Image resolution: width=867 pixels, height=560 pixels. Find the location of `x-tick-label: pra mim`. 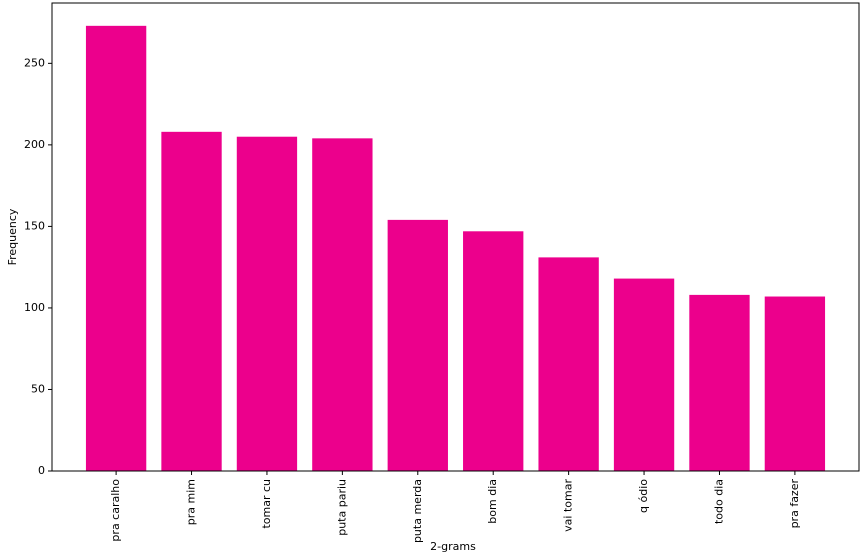

x-tick-label: pra mim is located at coordinates (191, 502).